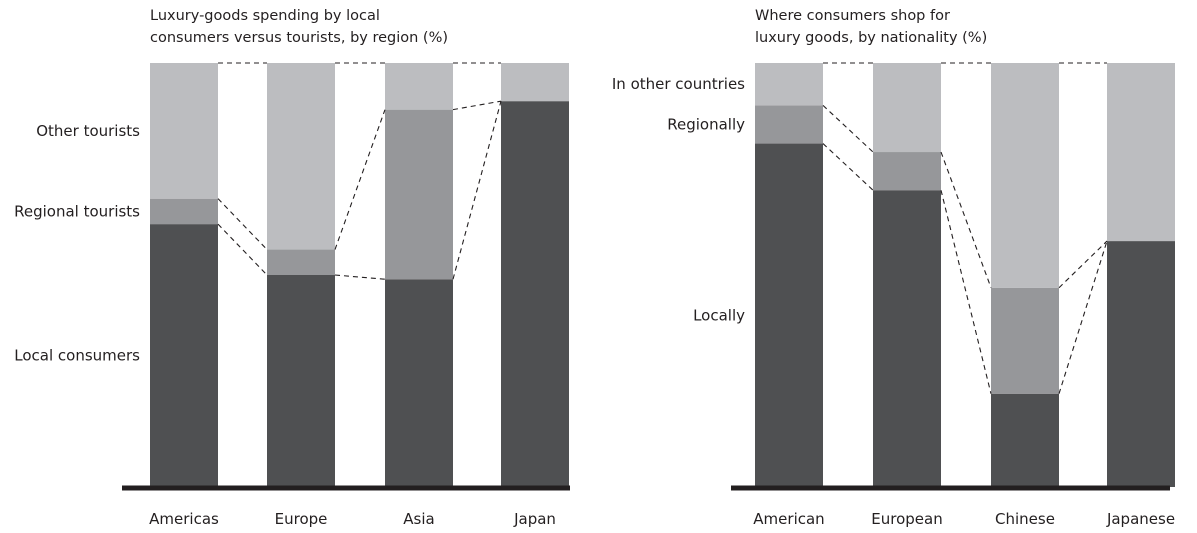 This screenshot has height=533, width=1197. I want to click on chart-title-line: Where consumers shop for, so click(852, 16).